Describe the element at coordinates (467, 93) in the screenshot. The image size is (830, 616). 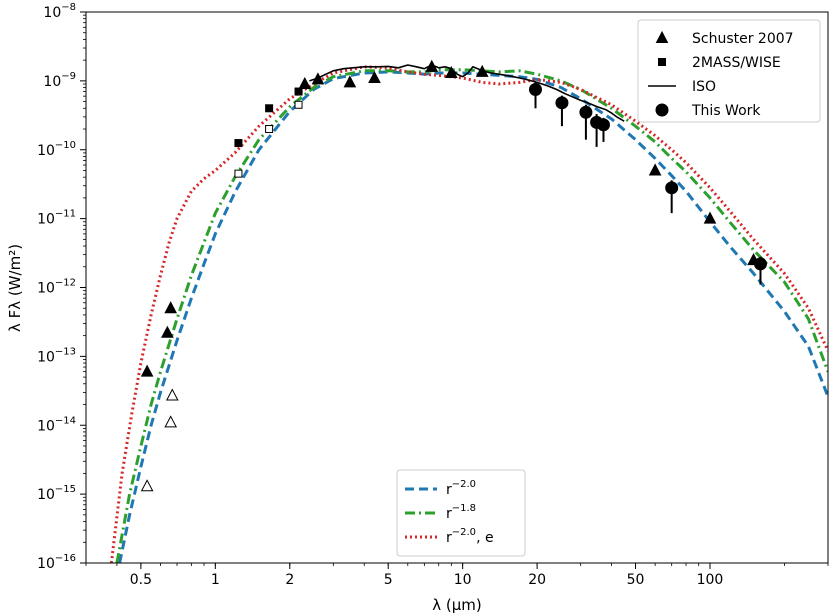
I see `series-iso` at that location.